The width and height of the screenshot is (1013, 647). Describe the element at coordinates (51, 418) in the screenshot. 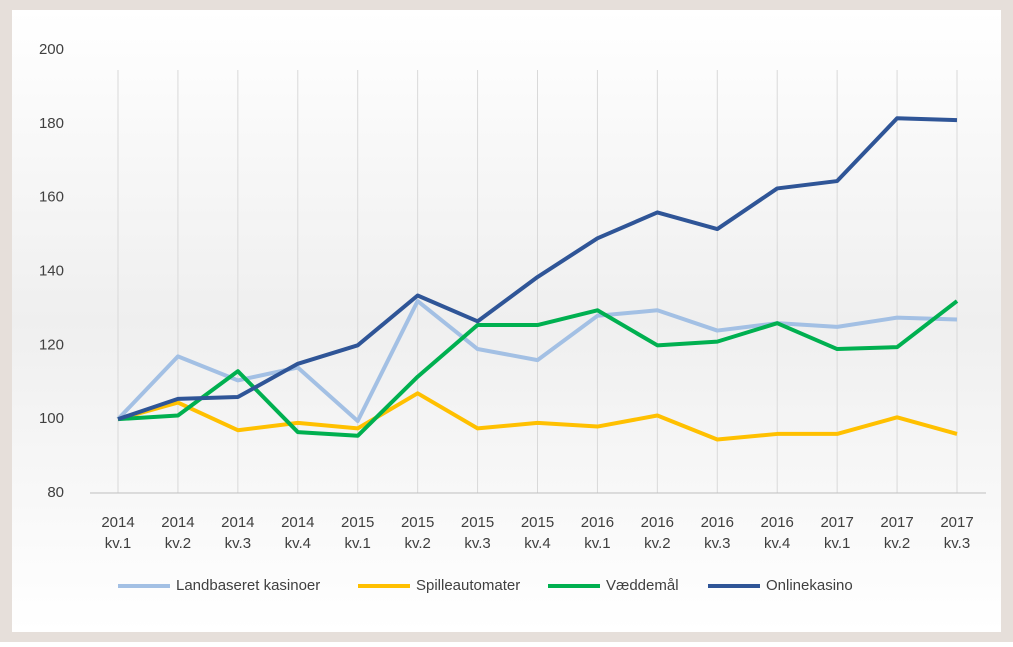

I see `y-tick-label: 100` at that location.